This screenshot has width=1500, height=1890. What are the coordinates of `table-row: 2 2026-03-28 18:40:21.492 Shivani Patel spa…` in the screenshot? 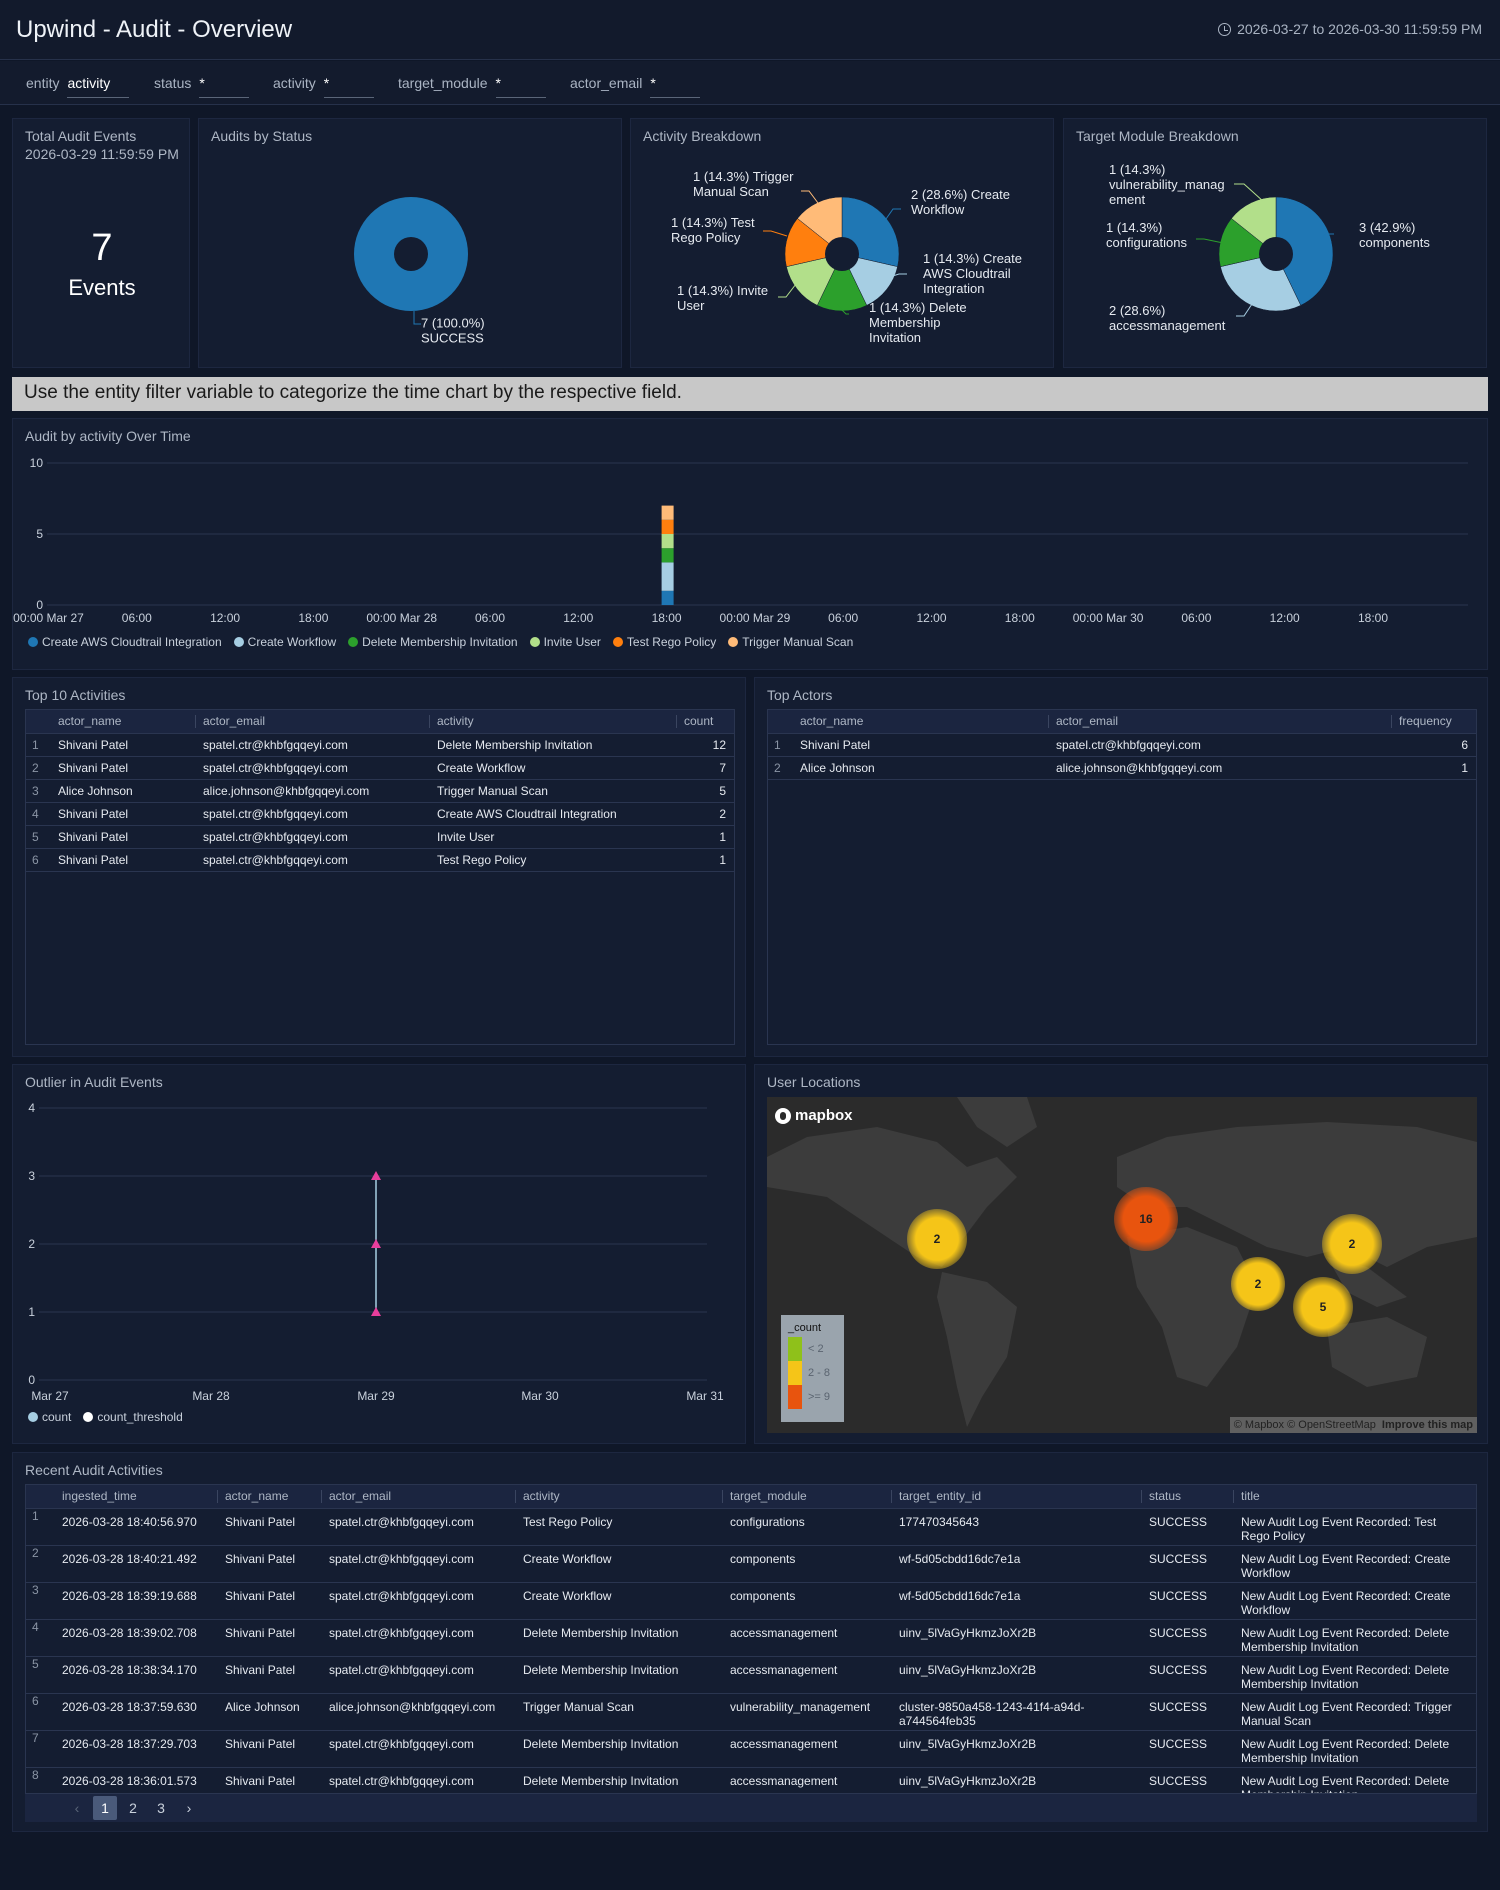 It's located at (751, 1564).